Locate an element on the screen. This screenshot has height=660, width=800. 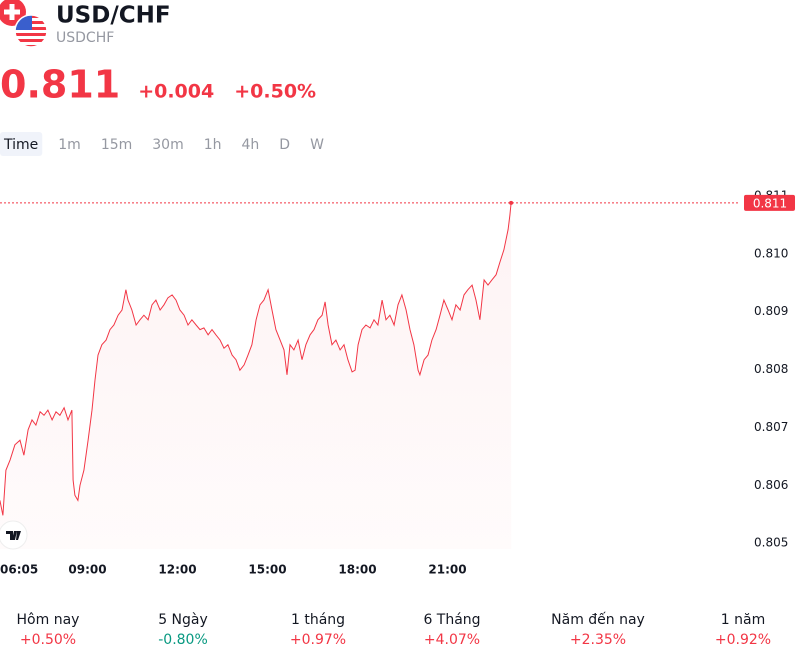
performance-value: +0.97% is located at coordinates (318, 640).